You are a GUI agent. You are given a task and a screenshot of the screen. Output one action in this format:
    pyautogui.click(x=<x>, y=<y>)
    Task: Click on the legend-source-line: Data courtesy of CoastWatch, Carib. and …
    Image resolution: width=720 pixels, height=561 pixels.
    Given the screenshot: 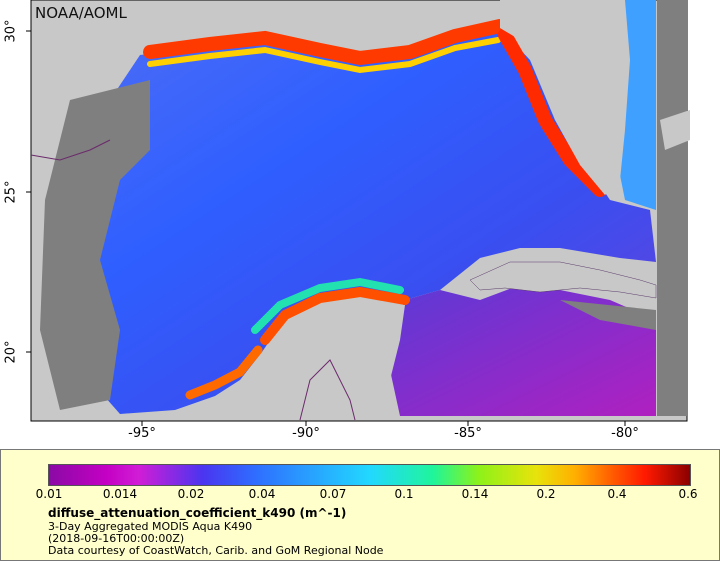 What is the action you would take?
    pyautogui.click(x=216, y=550)
    